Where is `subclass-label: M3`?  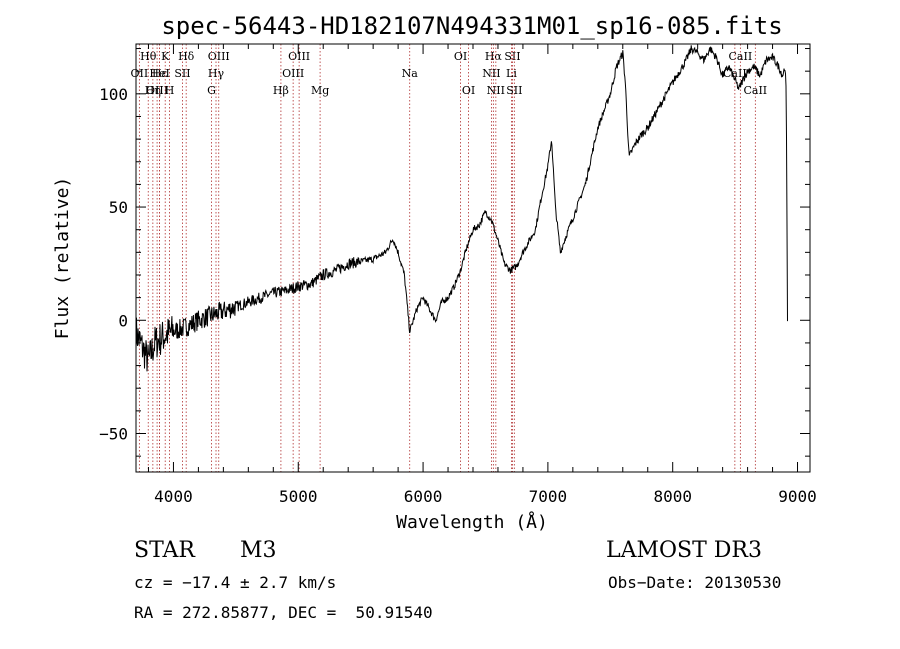 subclass-label: M3 is located at coordinates (258, 550).